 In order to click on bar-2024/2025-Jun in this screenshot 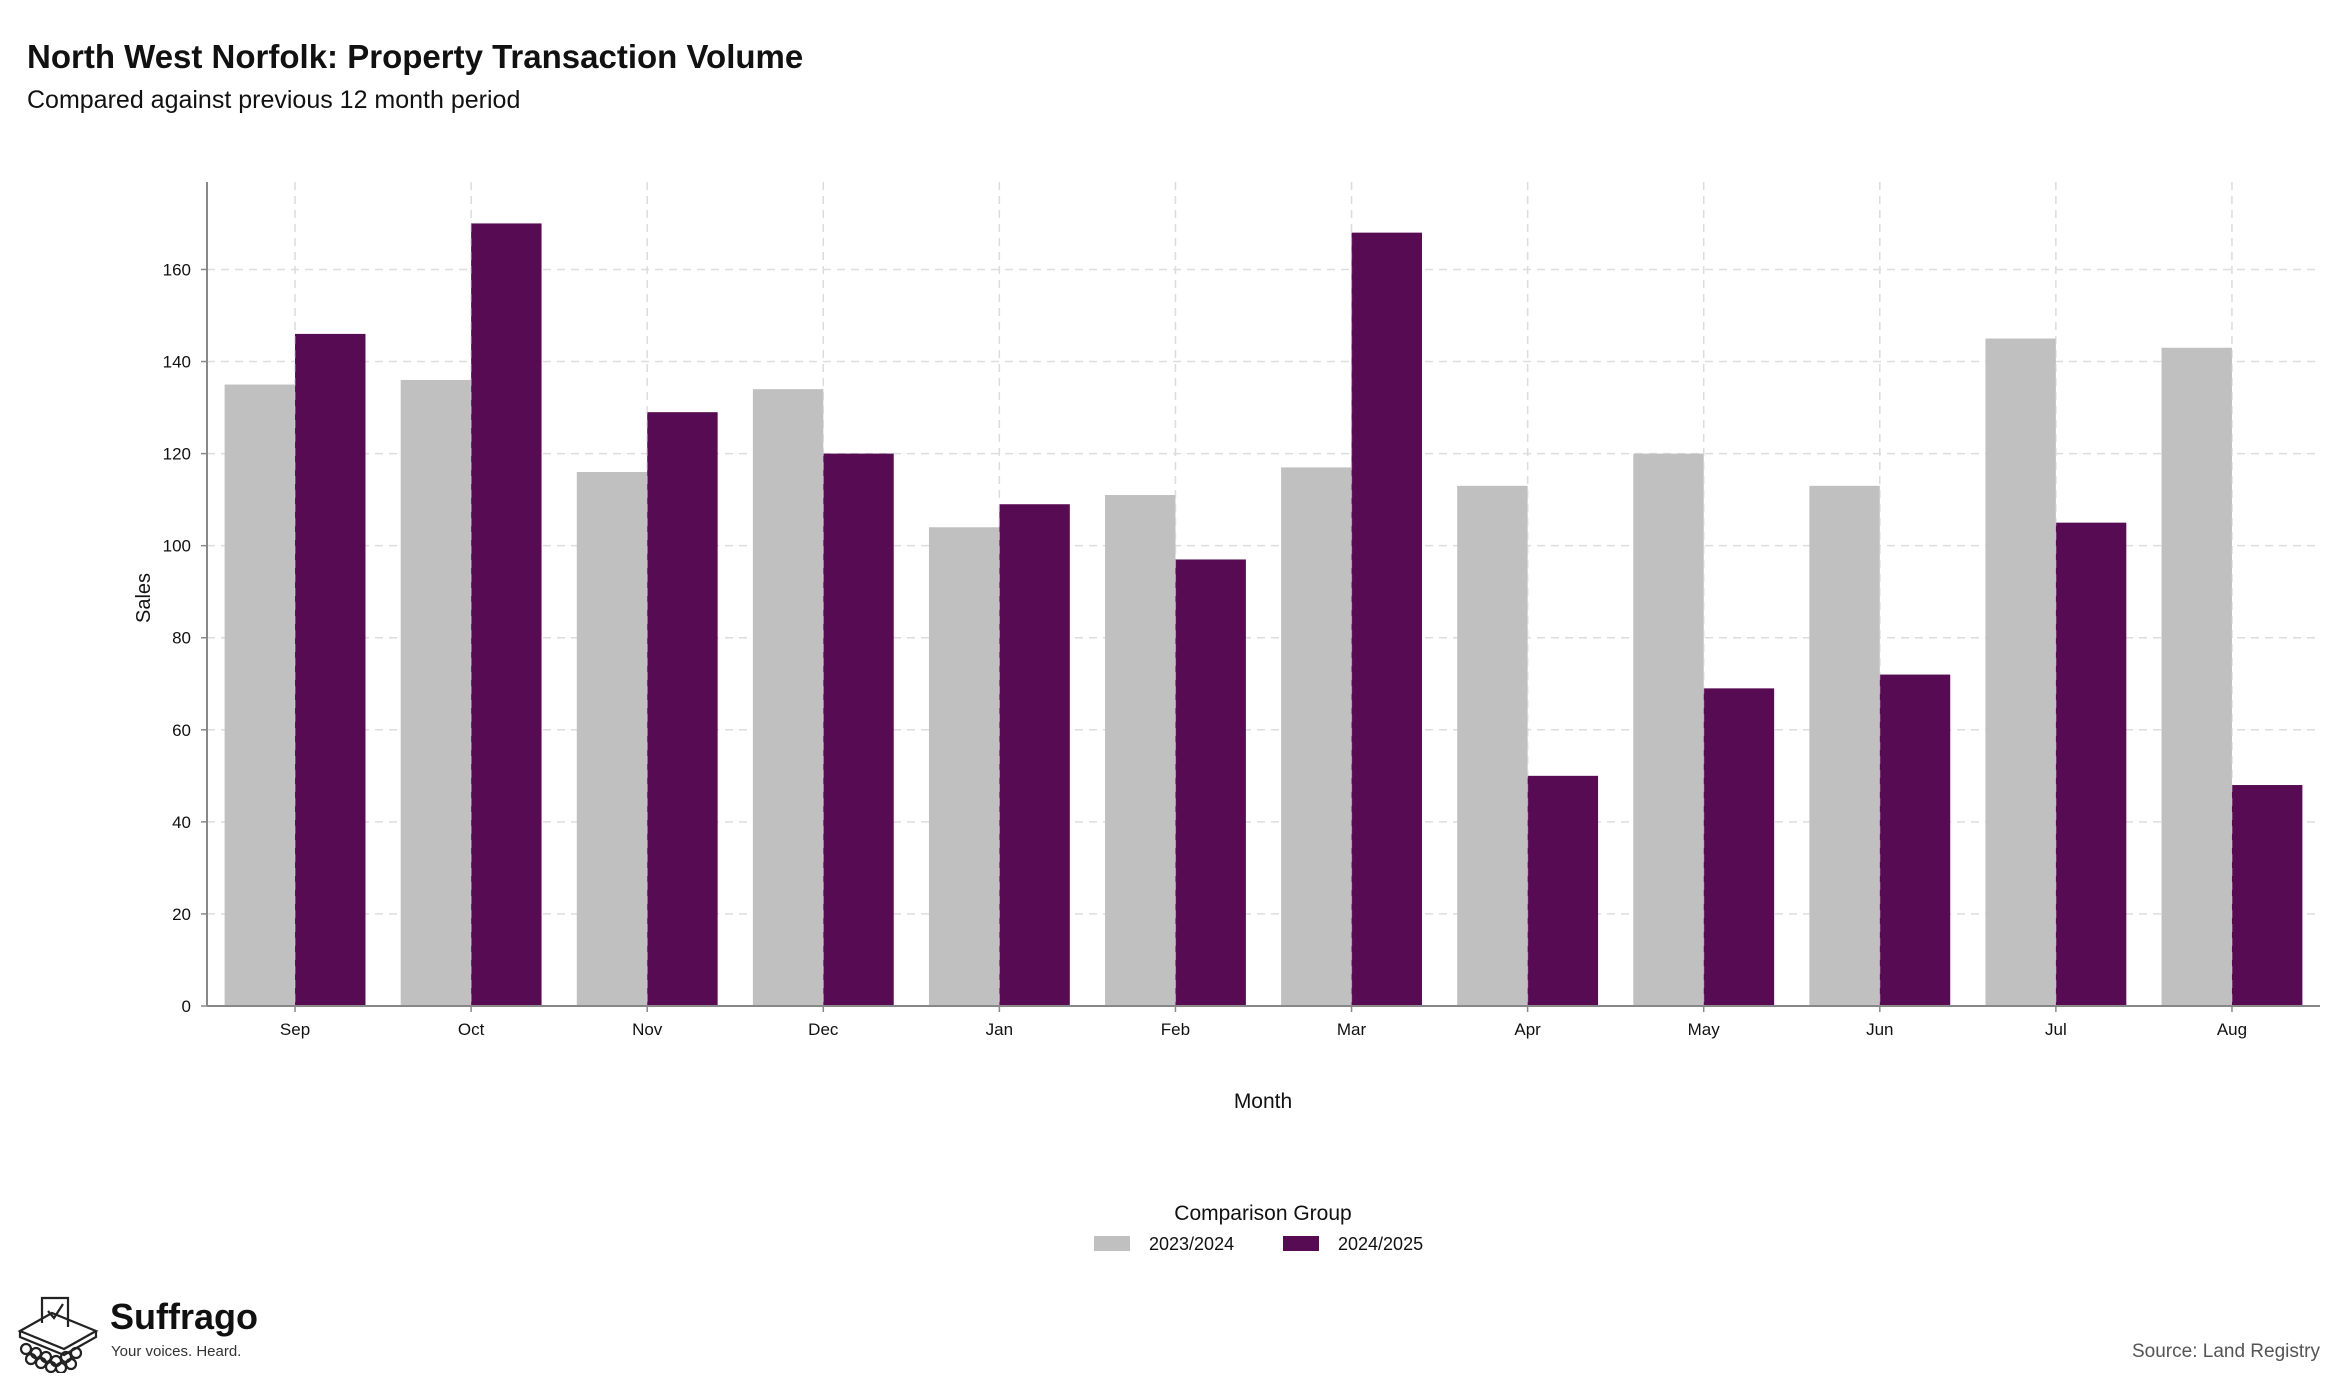, I will do `click(1915, 840)`.